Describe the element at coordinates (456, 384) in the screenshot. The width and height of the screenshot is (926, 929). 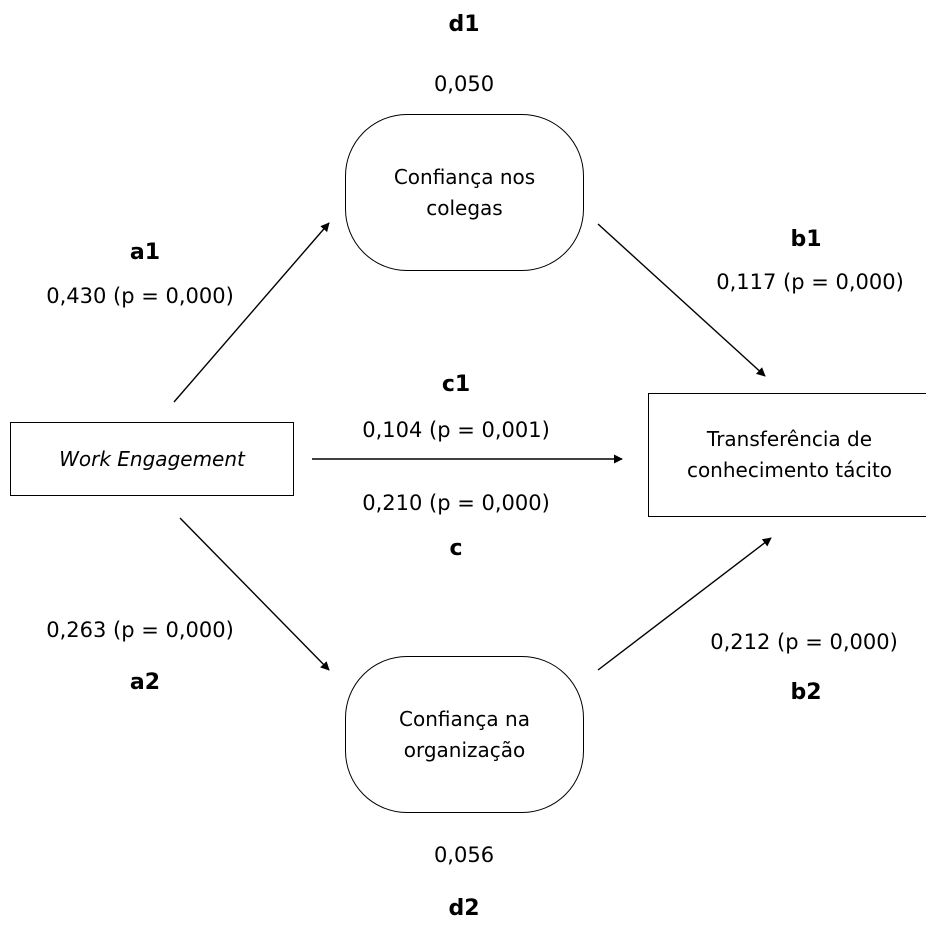
I see `label-c1-name: c1` at that location.